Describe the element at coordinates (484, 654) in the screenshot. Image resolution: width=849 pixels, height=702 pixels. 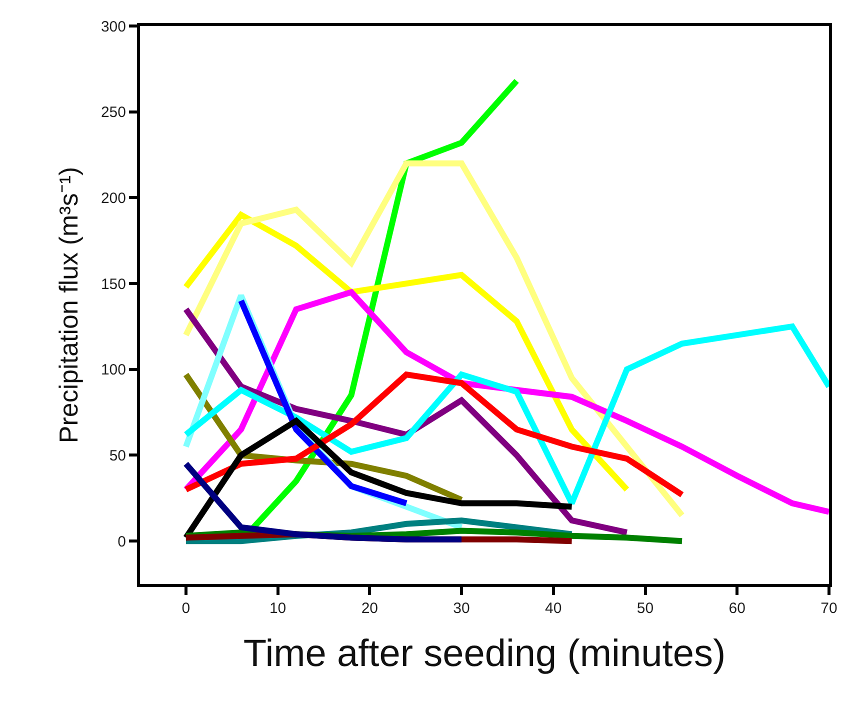
I see `x-axis-title: Time after seeding (minutes)` at that location.